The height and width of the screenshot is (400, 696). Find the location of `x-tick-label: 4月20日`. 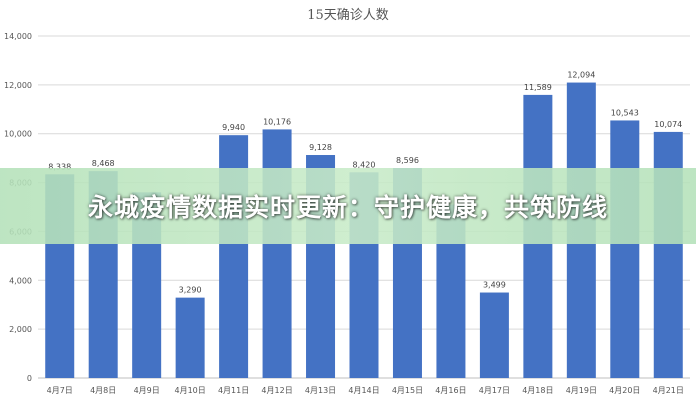

x-tick-label: 4月20日 is located at coordinates (624, 390).